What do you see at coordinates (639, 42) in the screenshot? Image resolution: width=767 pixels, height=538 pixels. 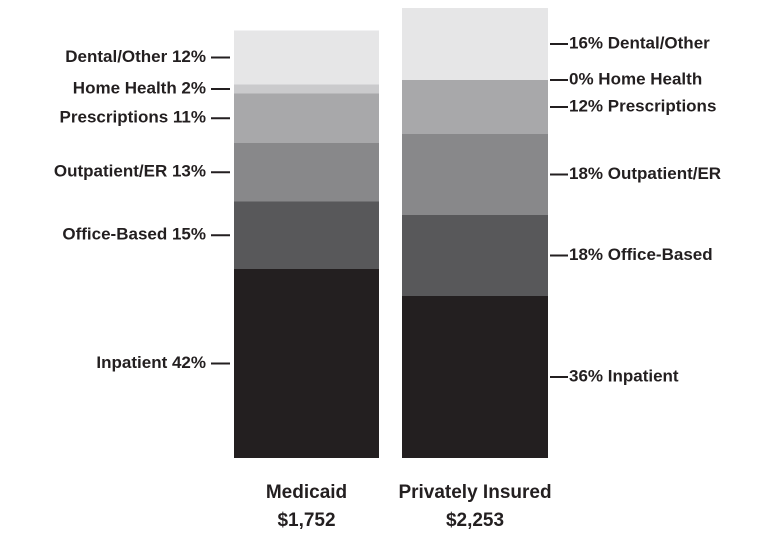 I see `segment-label: 16% Dental/Other` at bounding box center [639, 42].